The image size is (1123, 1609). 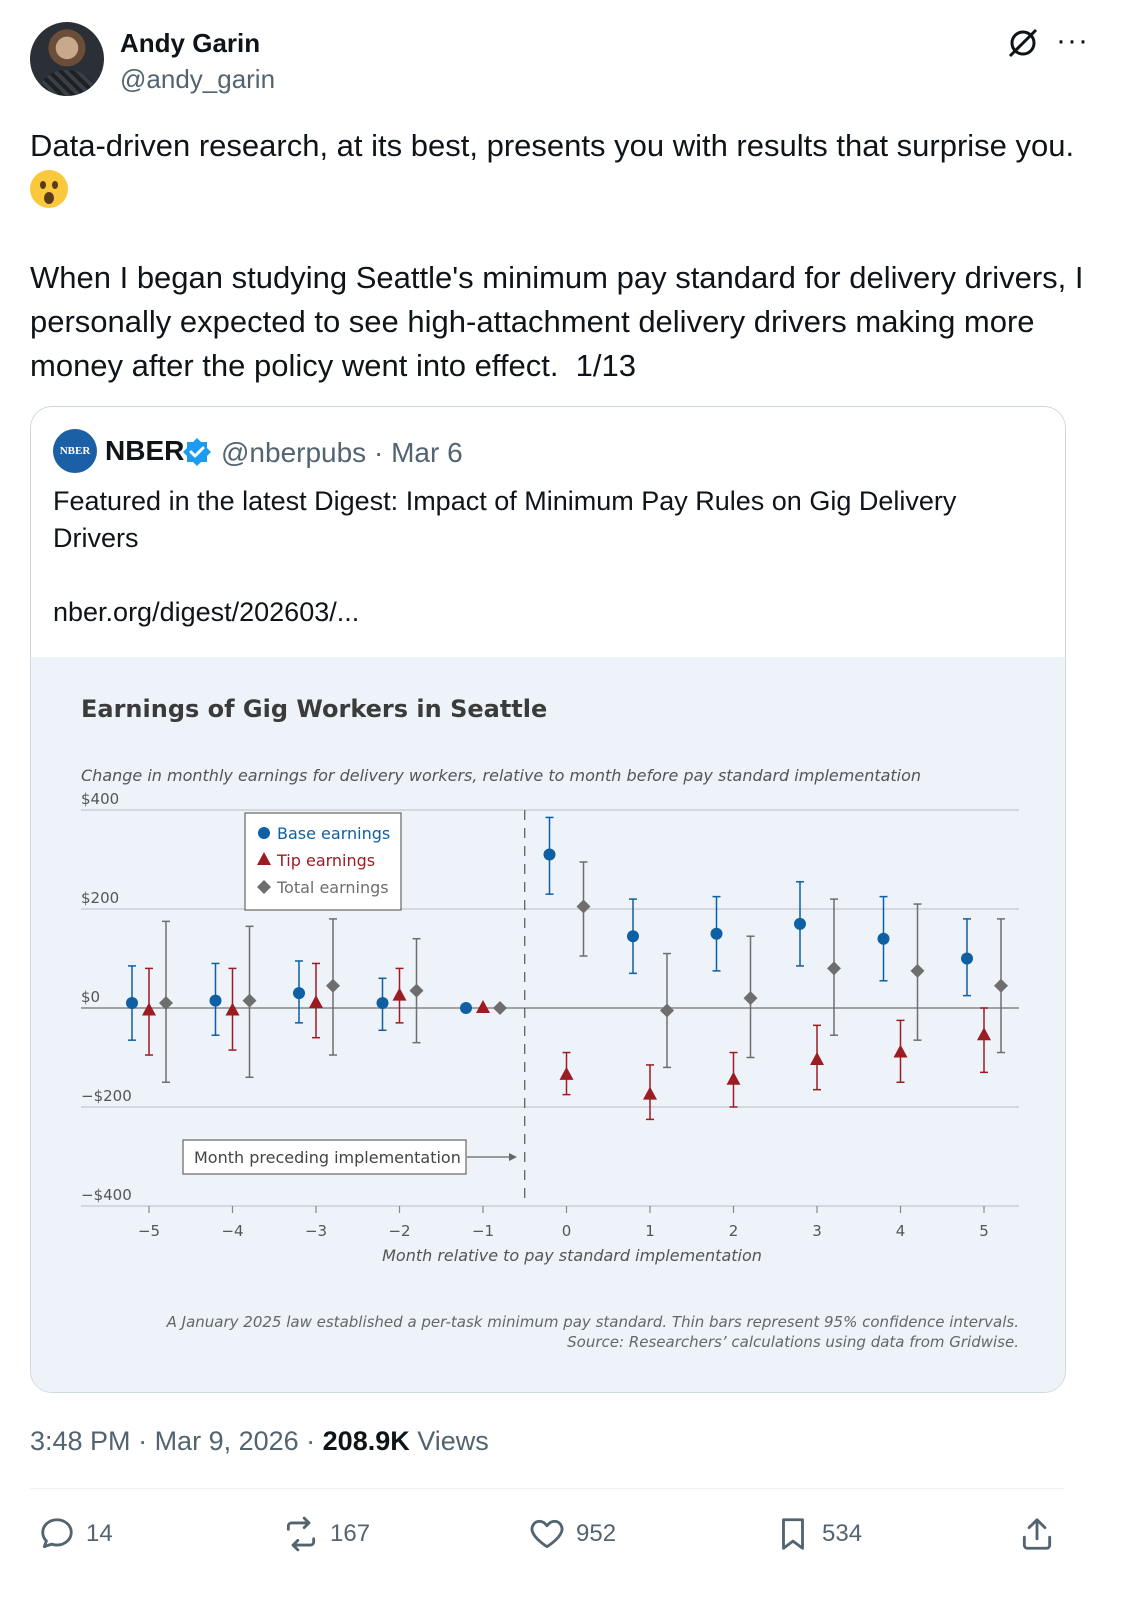 I want to click on repost-count: 167, so click(x=350, y=1533).